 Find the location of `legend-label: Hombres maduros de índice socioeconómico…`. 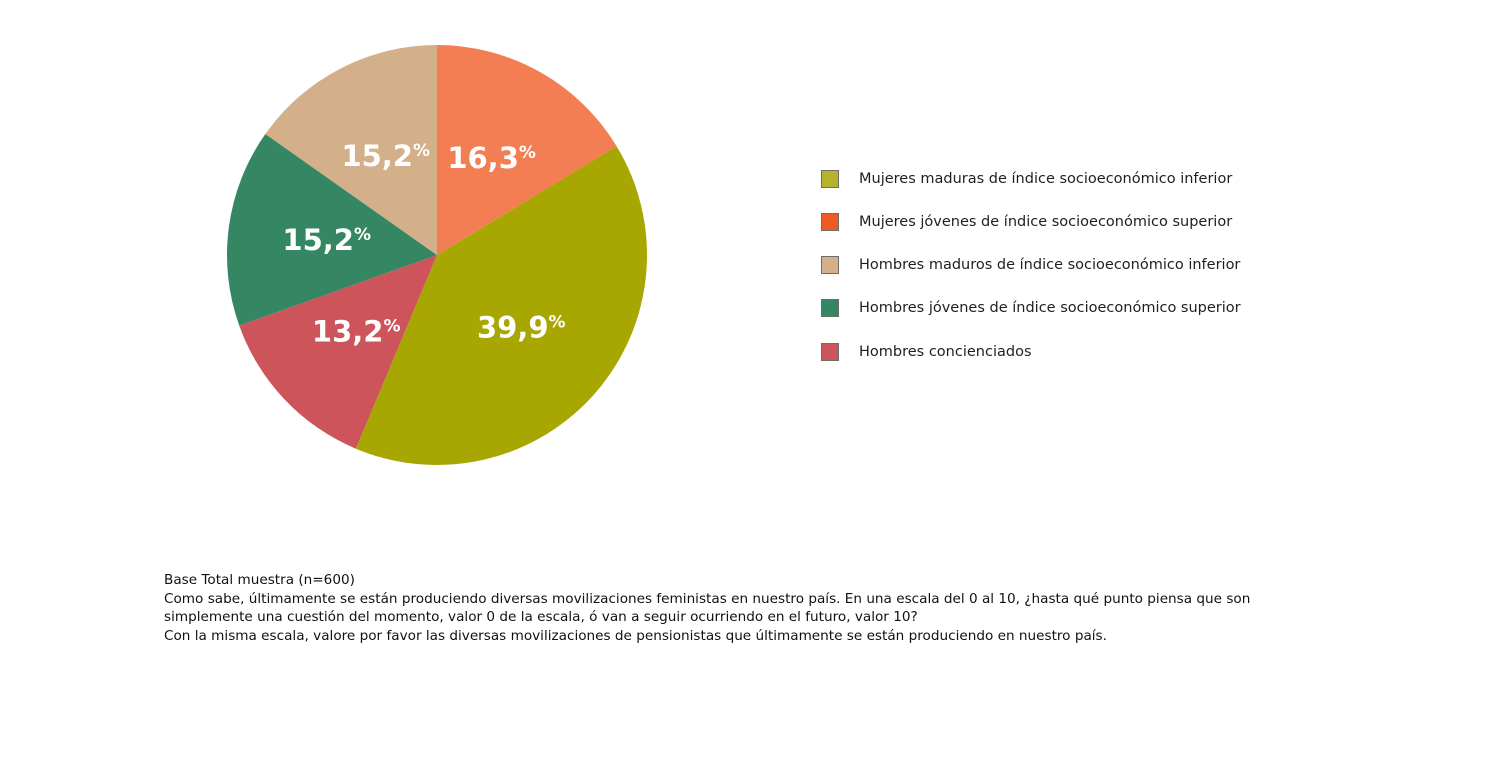

legend-label: Hombres maduros de índice socioeconómico… is located at coordinates (1050, 265).